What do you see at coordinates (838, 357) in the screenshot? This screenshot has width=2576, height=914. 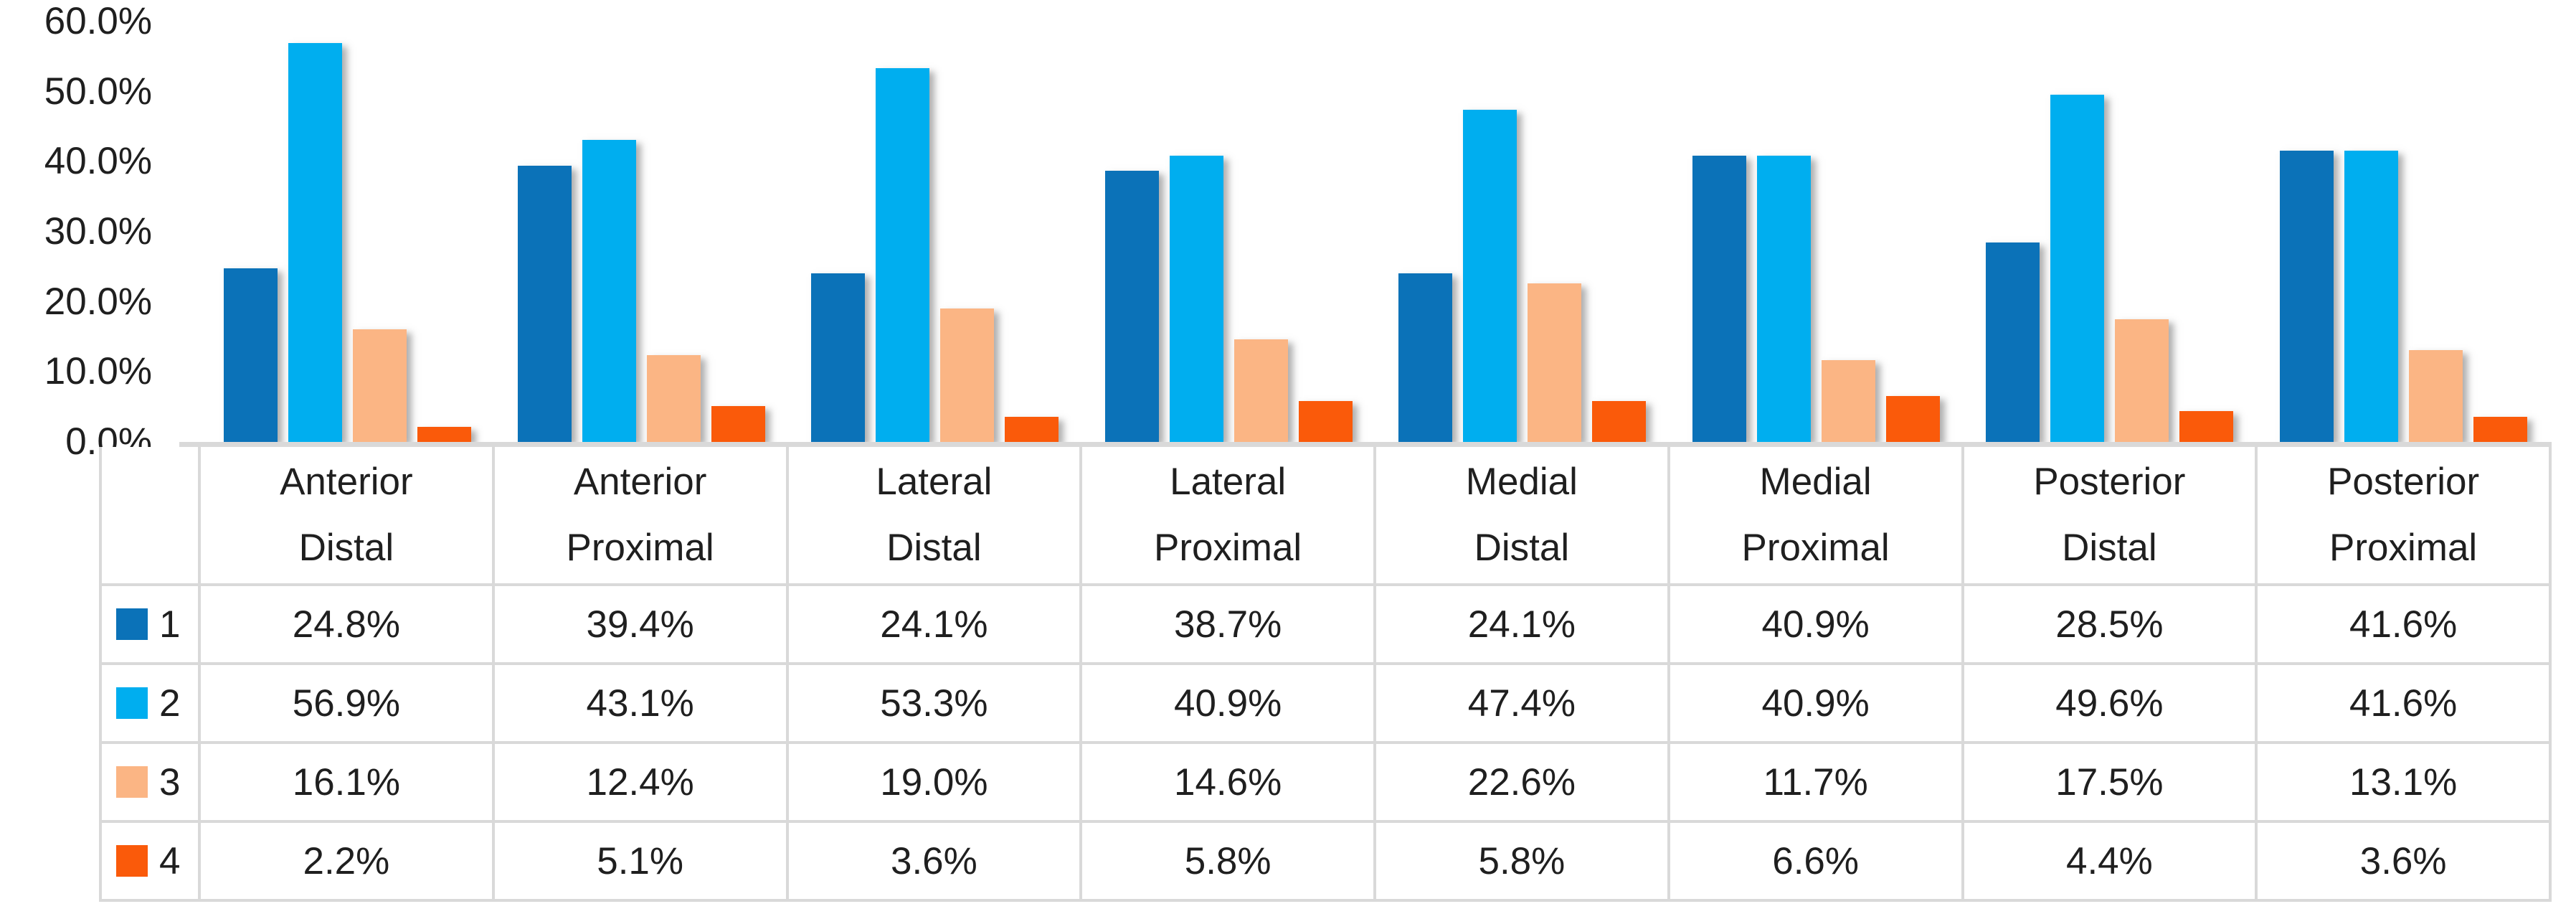 I see `bar-series-1-lateral-distal` at bounding box center [838, 357].